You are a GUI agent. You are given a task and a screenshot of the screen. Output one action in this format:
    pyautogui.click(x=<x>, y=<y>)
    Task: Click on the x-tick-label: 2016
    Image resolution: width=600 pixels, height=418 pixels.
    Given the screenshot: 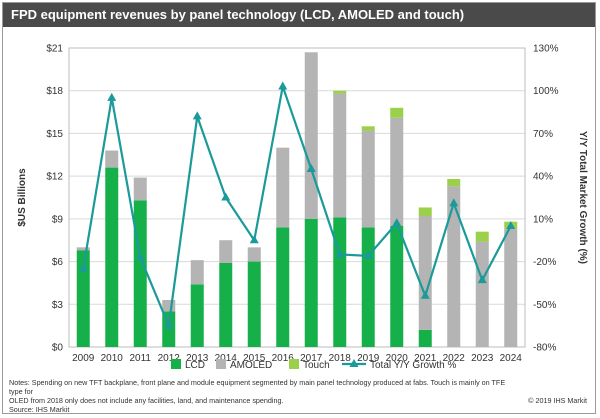 What is the action you would take?
    pyautogui.click(x=283, y=358)
    